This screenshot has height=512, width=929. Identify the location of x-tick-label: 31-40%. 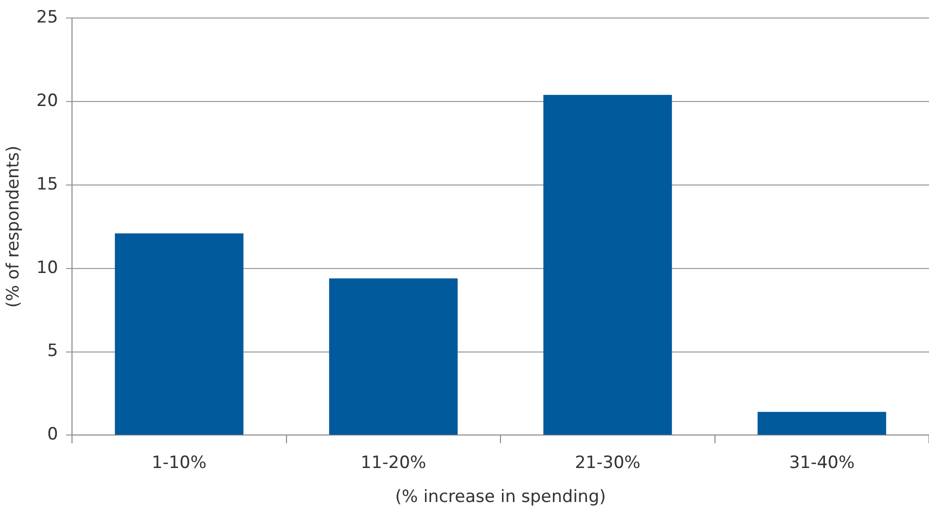
(822, 462).